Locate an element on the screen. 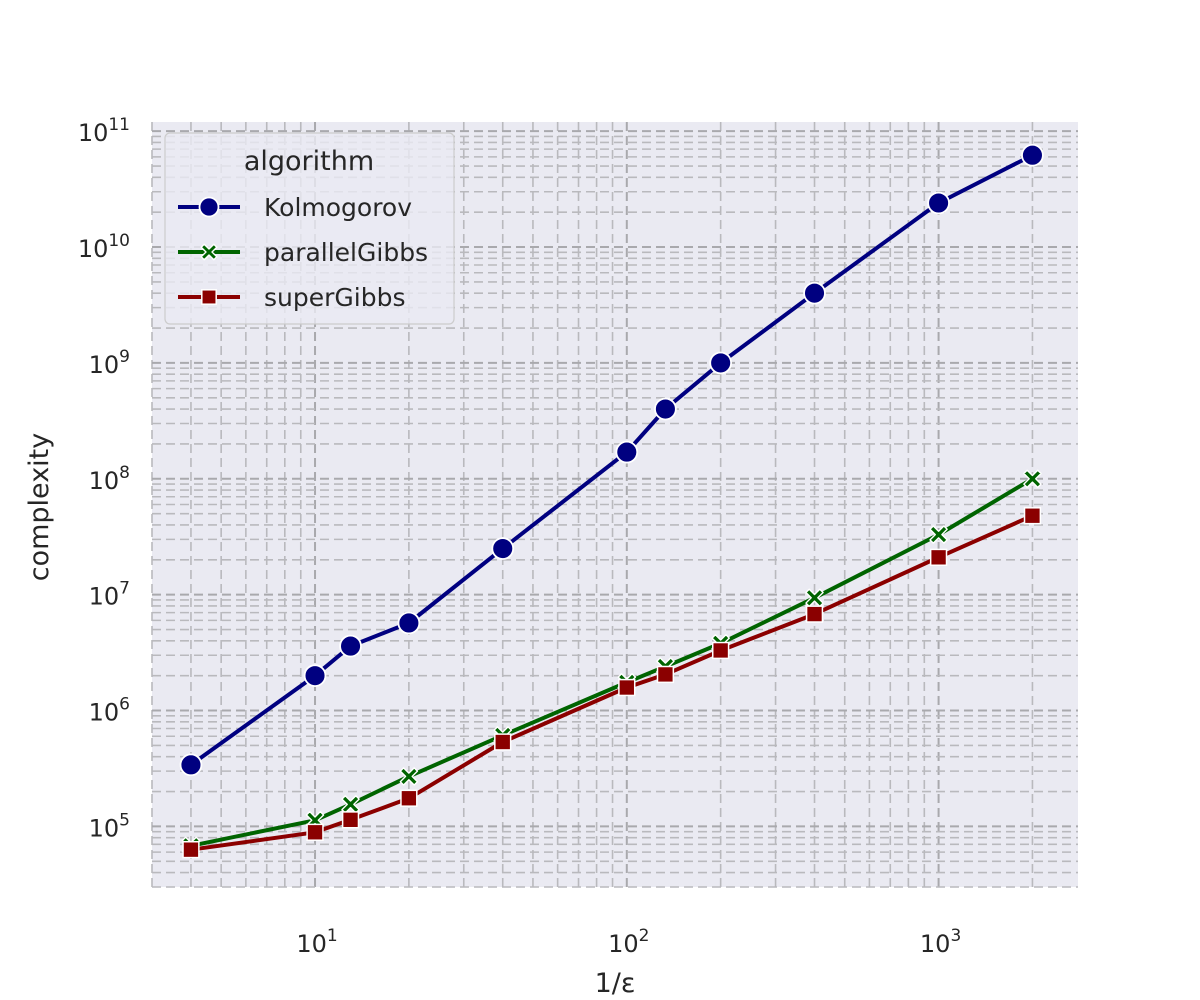  y-tick-label: 10¹¹ is located at coordinates (104, 131).